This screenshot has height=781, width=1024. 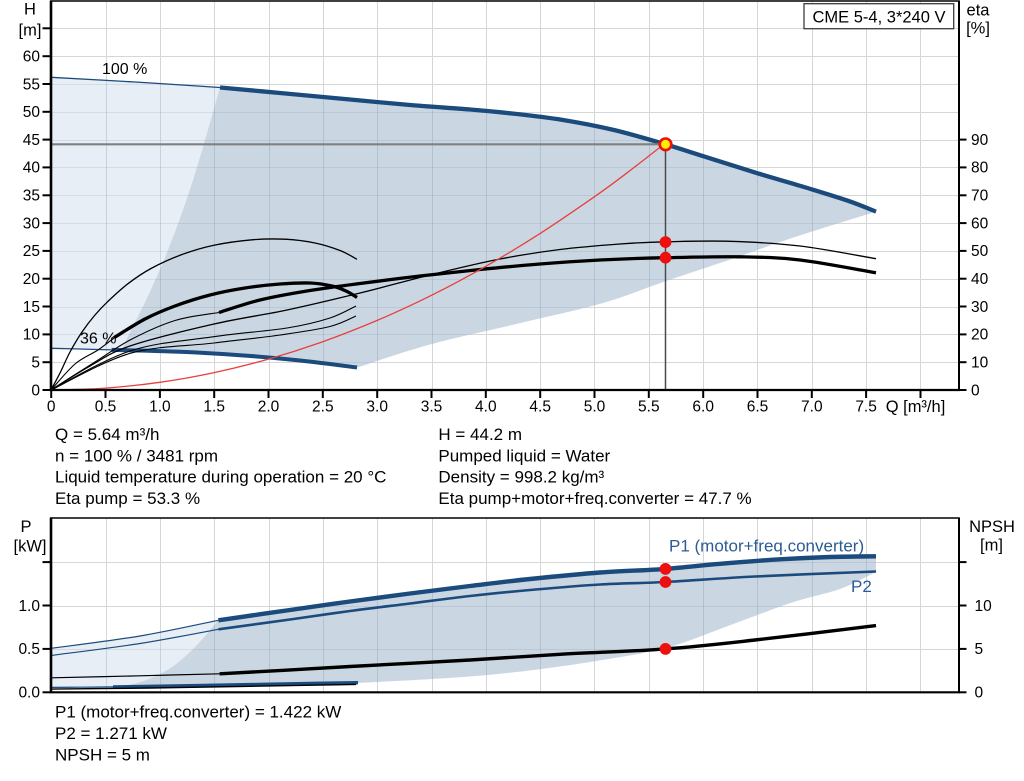 I want to click on svg-text: 45, so click(x=31, y=140).